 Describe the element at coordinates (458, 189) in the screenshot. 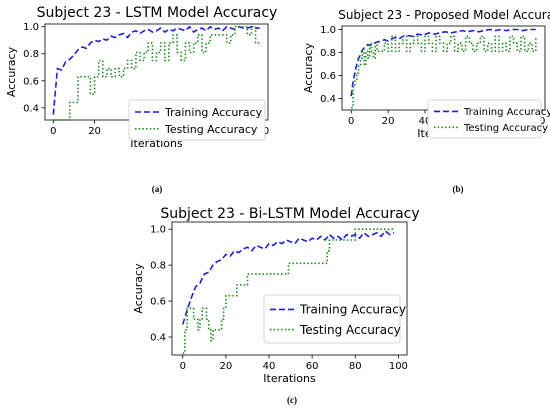

I see `panel-caption: (b)` at that location.